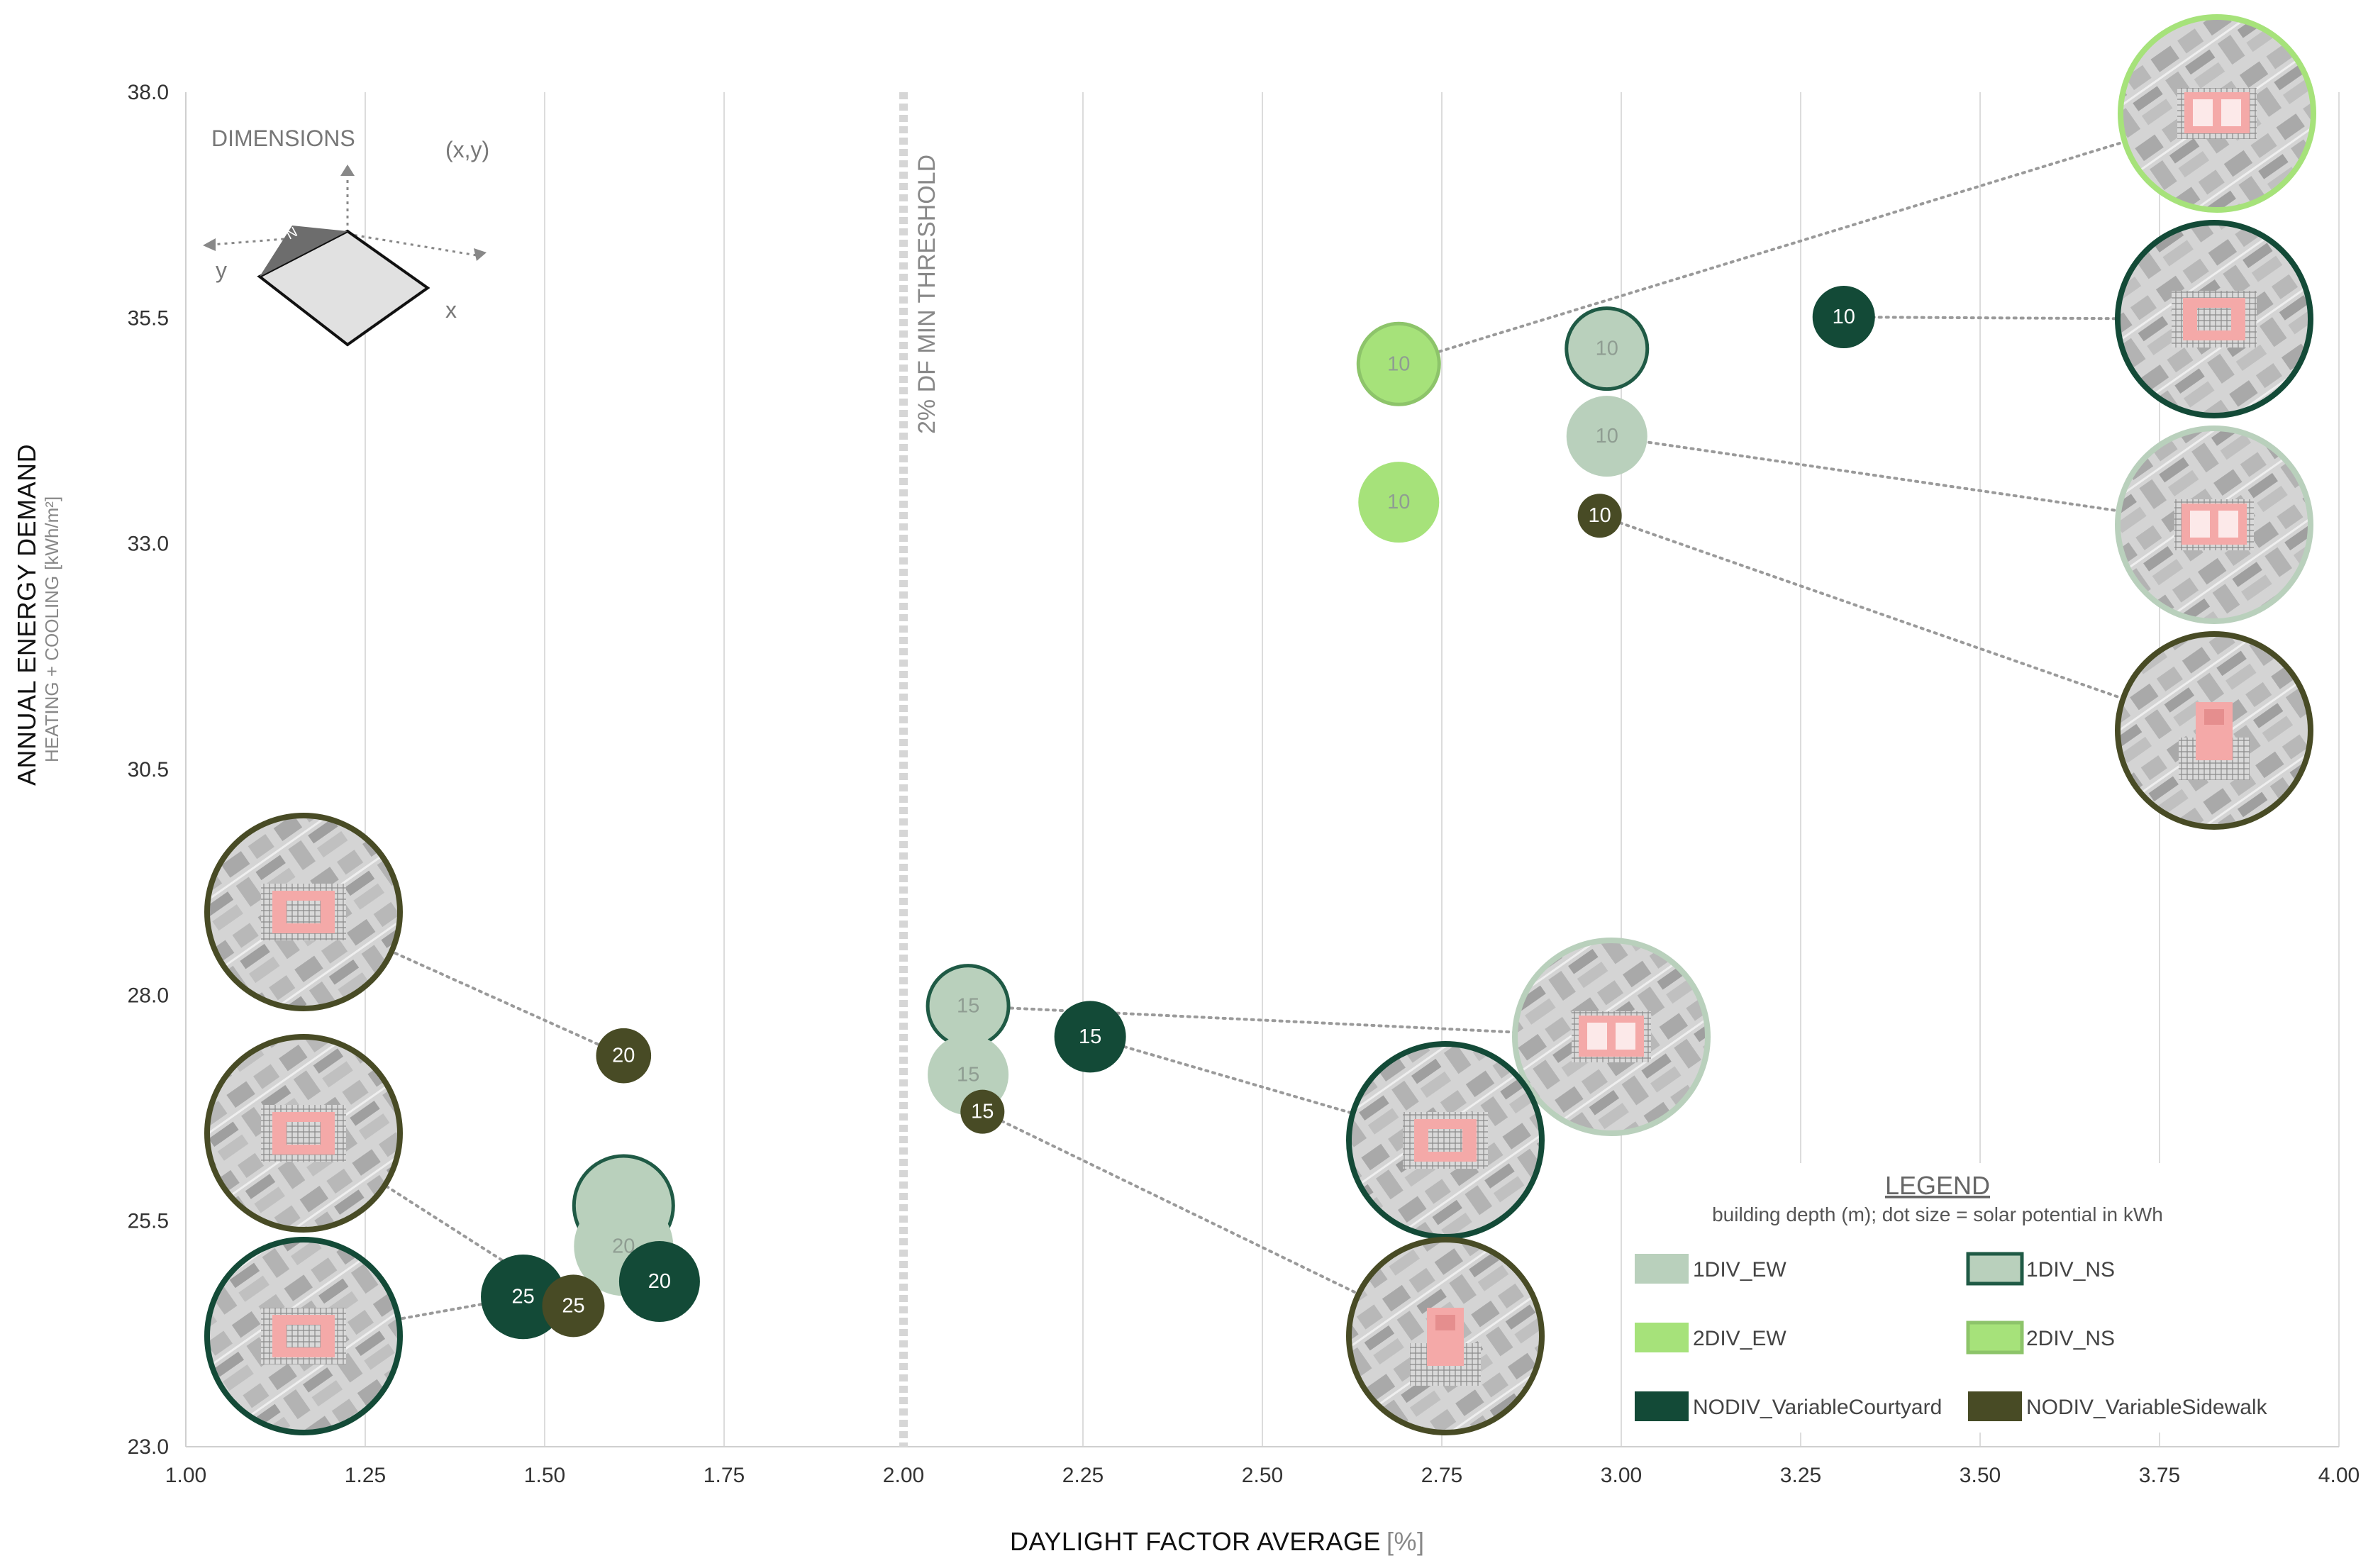  Describe the element at coordinates (1817, 1407) in the screenshot. I see `legend-label: NODIV_VariableCourtyard` at that location.